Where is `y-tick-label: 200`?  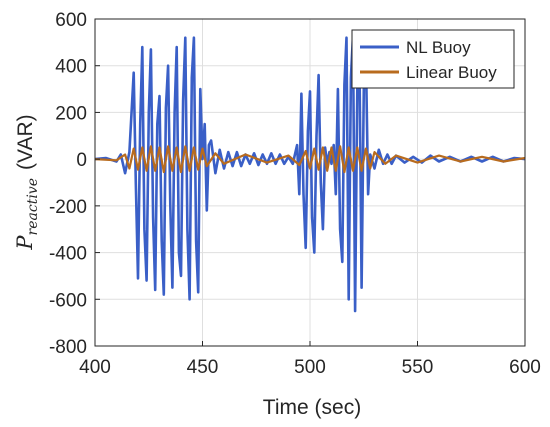
y-tick-label: 200 is located at coordinates (71, 113).